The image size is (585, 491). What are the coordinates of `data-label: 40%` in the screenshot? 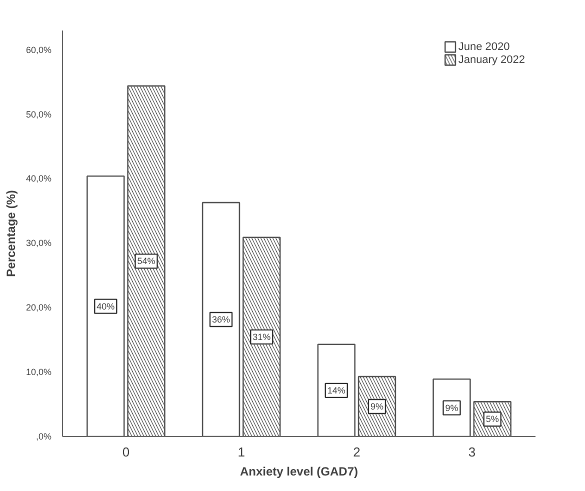 It's located at (105, 306).